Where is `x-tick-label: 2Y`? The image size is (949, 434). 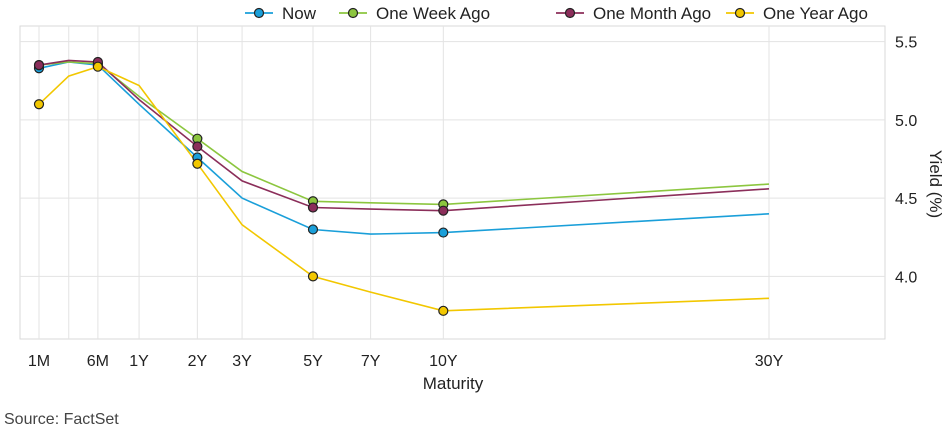 x-tick-label: 2Y is located at coordinates (198, 361).